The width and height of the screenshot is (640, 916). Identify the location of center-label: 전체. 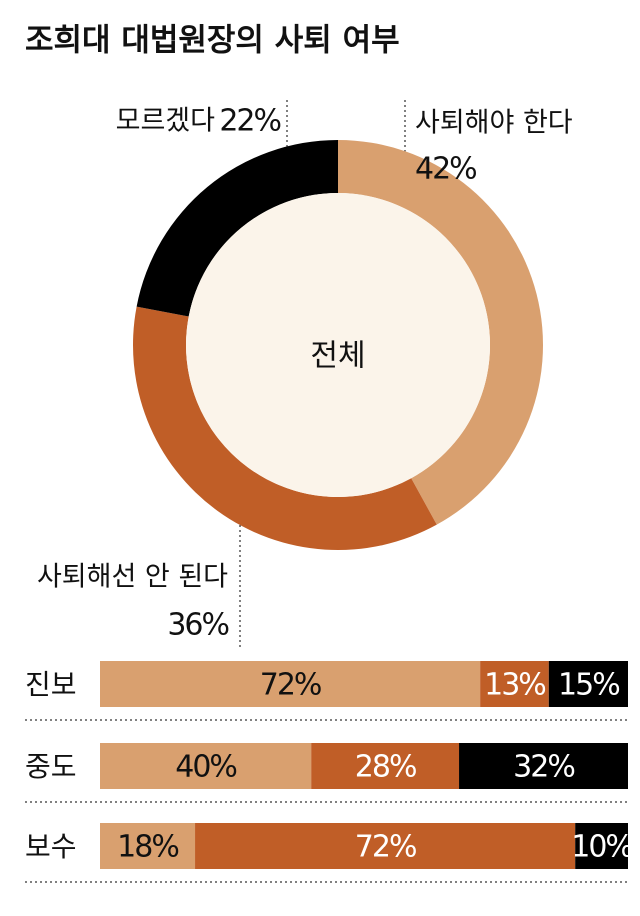
(337, 356).